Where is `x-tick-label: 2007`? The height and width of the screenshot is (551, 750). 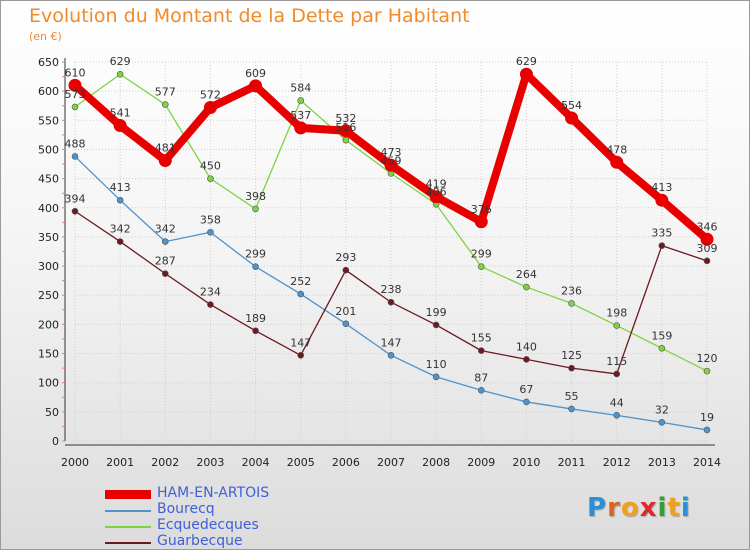
x-tick-label: 2007 is located at coordinates (391, 462).